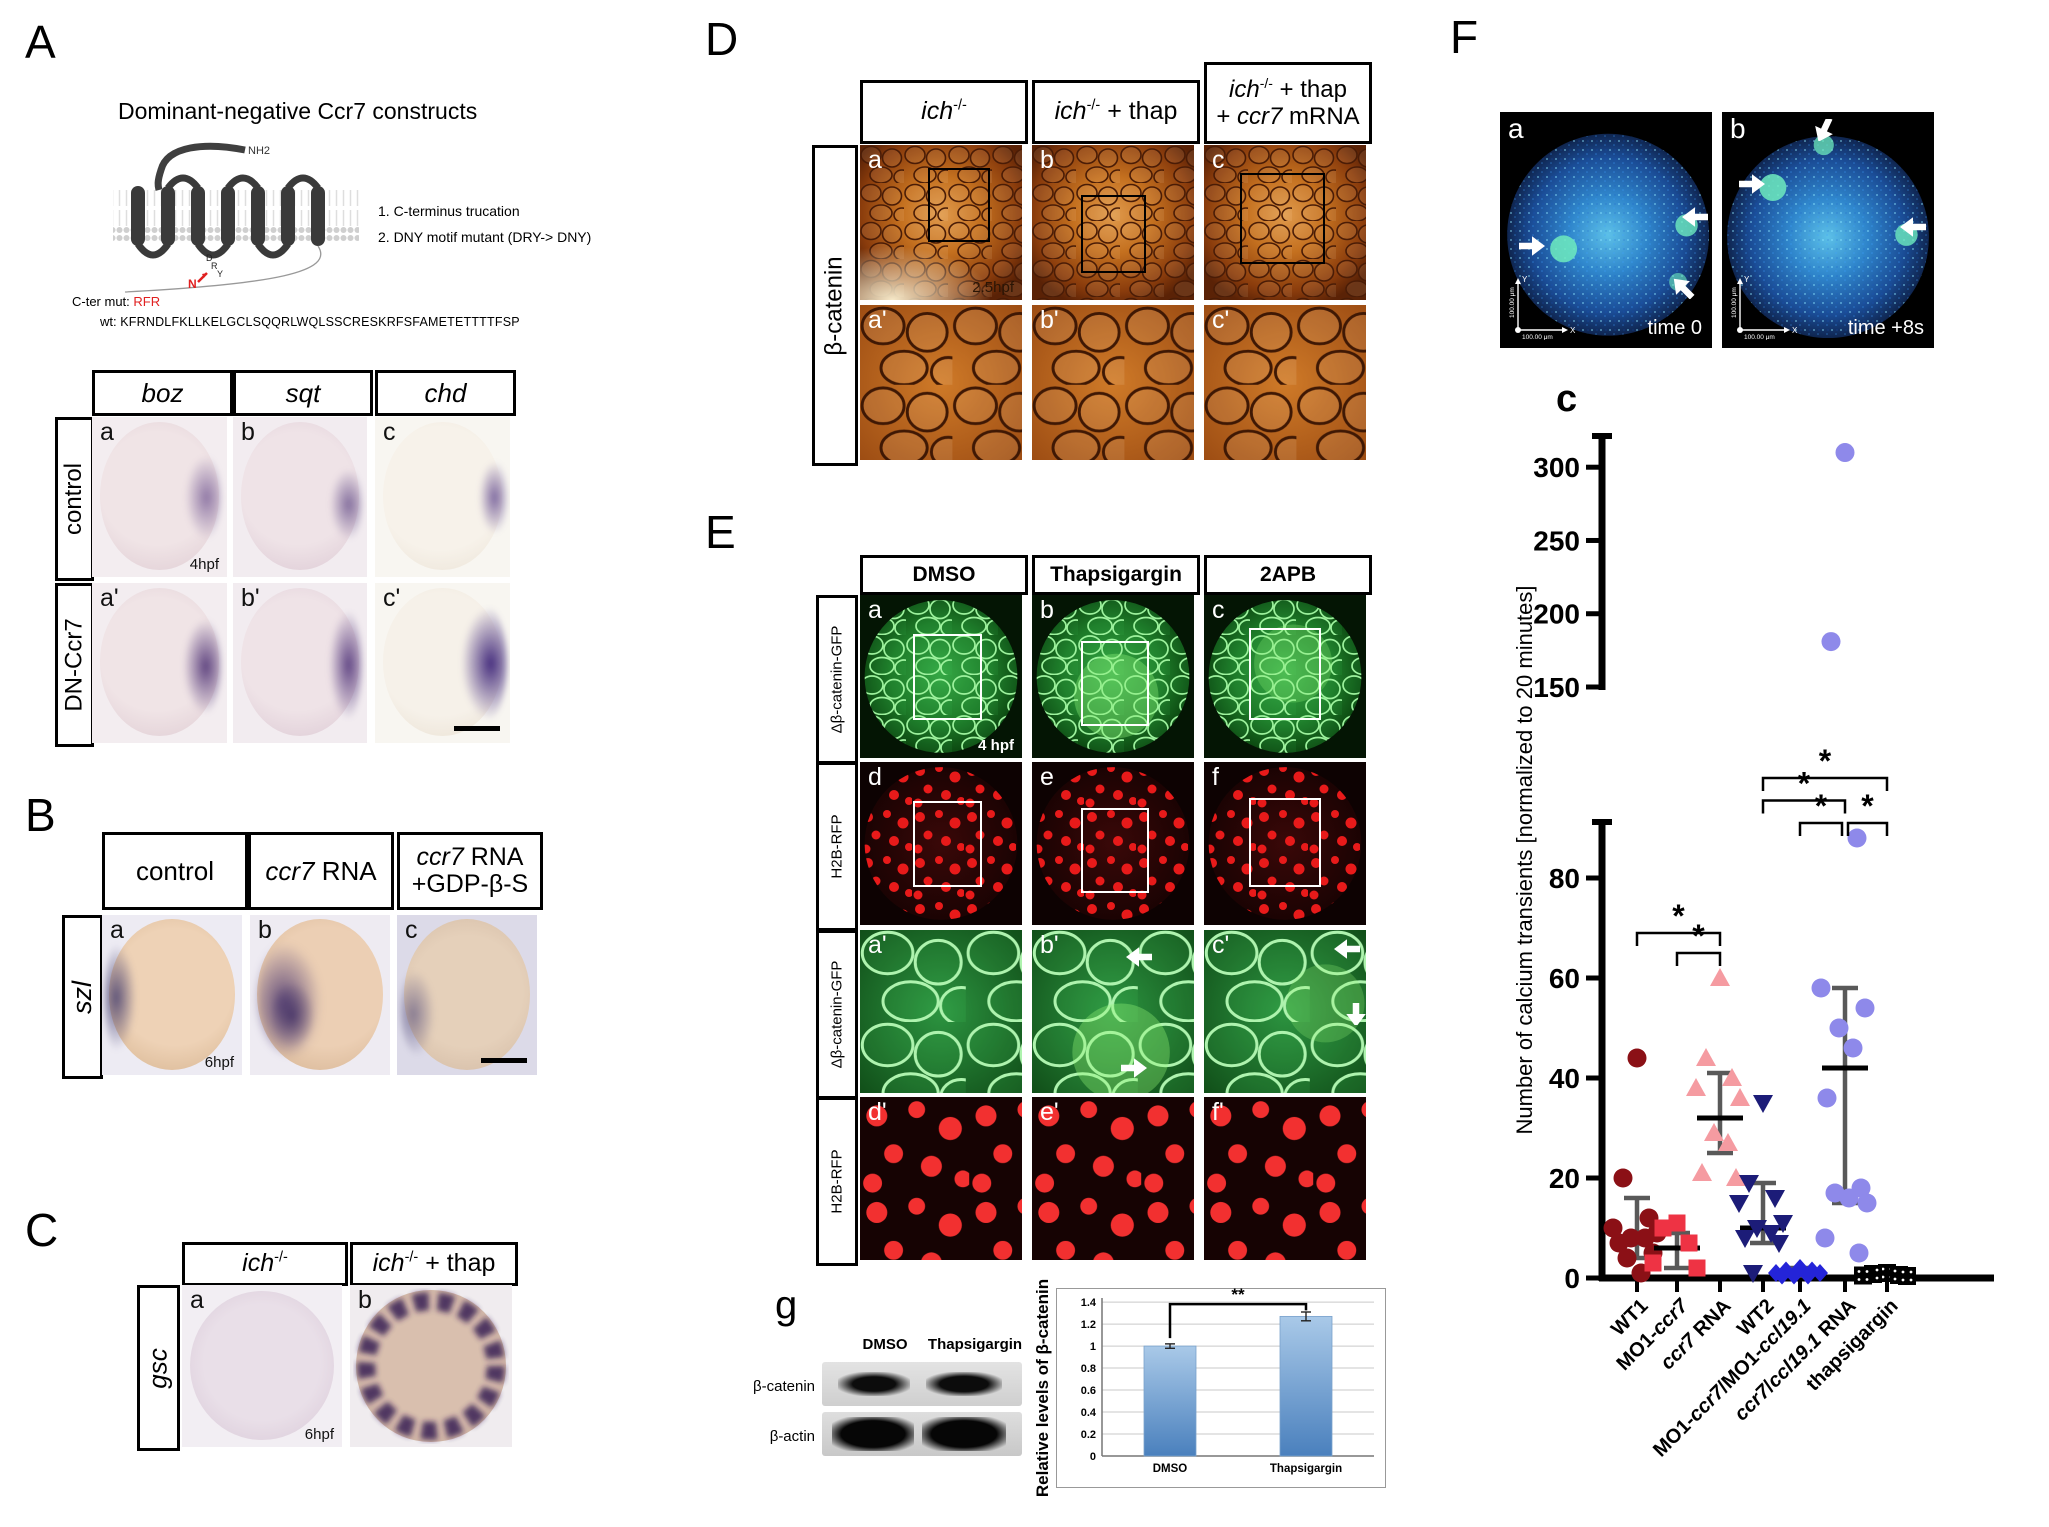  Describe the element at coordinates (1564, 878) in the screenshot. I see `svg-text: 80` at that location.